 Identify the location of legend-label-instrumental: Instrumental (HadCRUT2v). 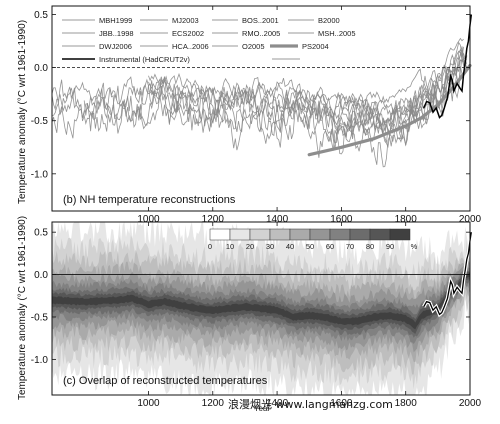
(144, 59).